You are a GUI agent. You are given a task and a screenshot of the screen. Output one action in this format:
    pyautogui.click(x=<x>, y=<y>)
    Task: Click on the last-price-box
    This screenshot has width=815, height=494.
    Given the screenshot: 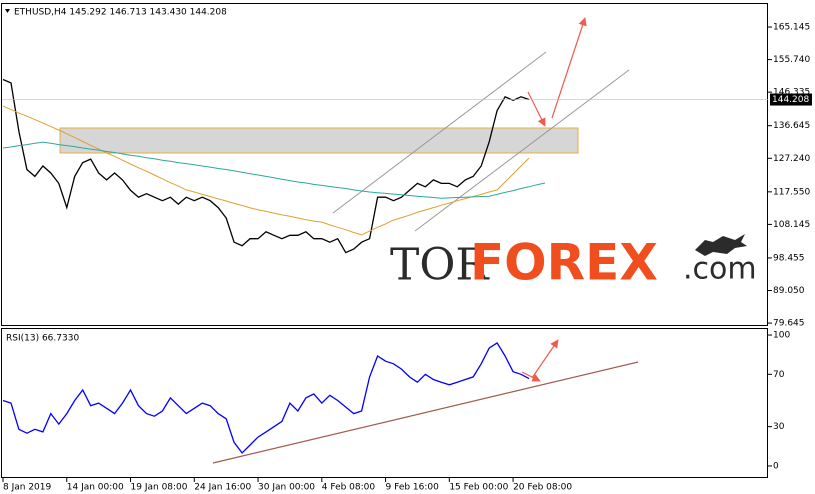 What is the action you would take?
    pyautogui.click(x=791, y=99)
    